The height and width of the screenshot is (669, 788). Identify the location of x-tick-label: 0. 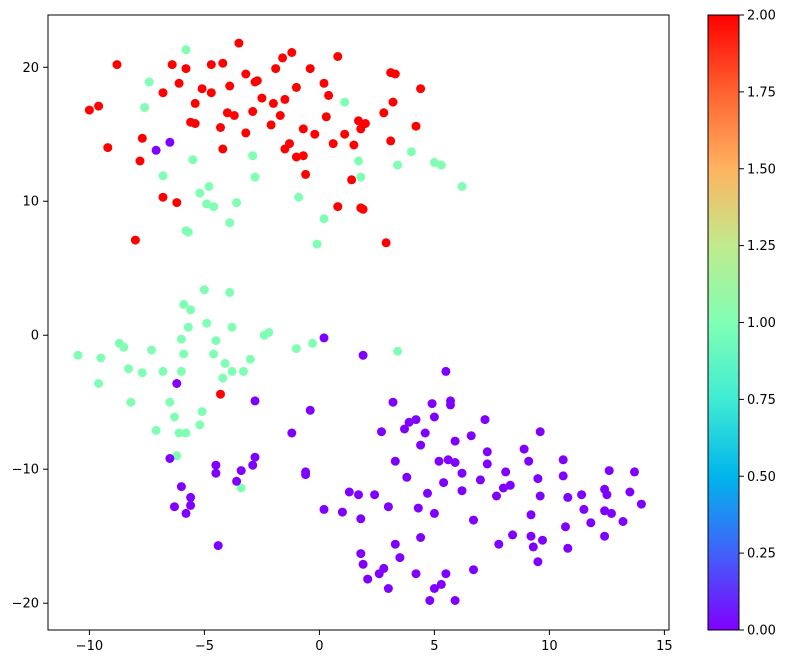
(319, 646).